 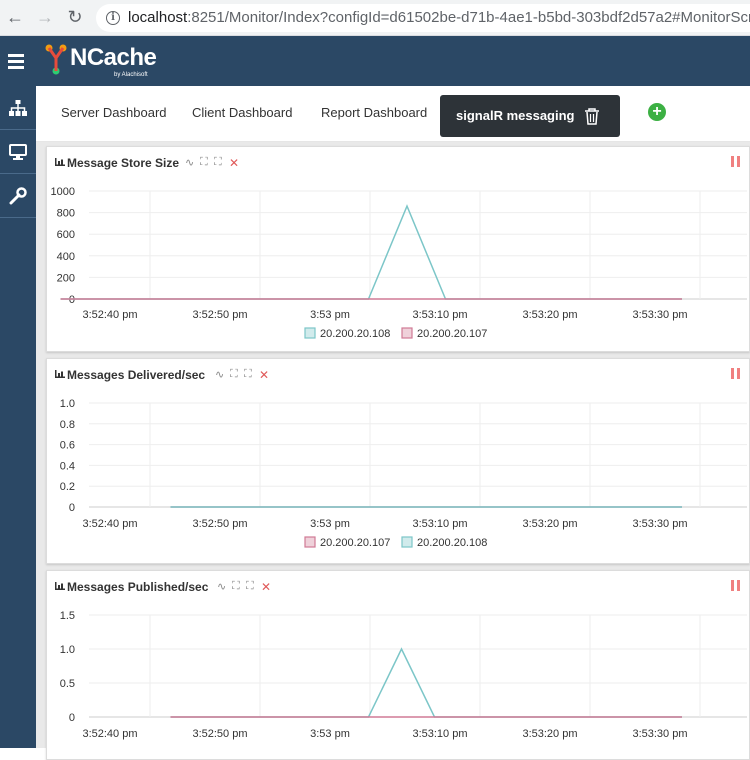 I want to click on panel-header: Messages Published/sec ∿ ⛶ ⛶ ✕, so click(x=398, y=586).